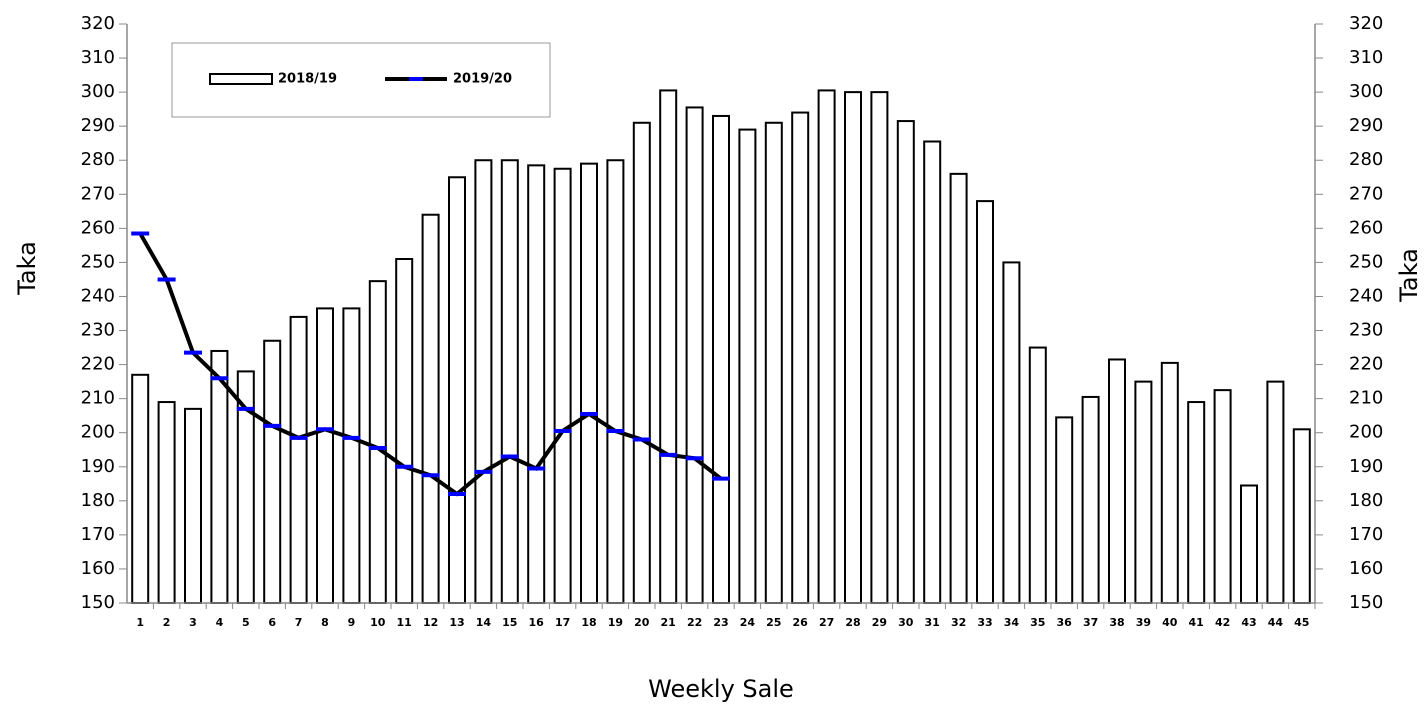 Image resolution: width=1426 pixels, height=704 pixels. Describe the element at coordinates (801, 622) in the screenshot. I see `x-tick-label: 26` at that location.